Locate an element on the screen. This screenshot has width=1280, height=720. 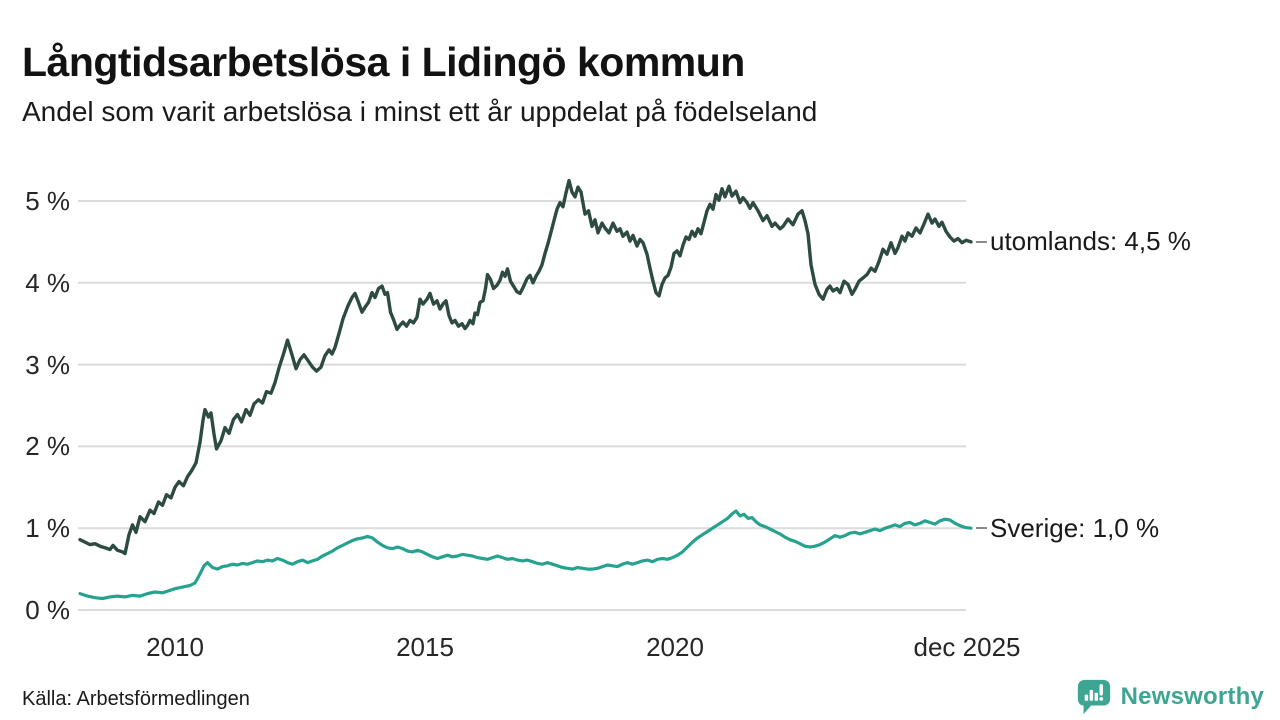
newsworthy-logo-text: Newsworthy is located at coordinates (1192, 696).